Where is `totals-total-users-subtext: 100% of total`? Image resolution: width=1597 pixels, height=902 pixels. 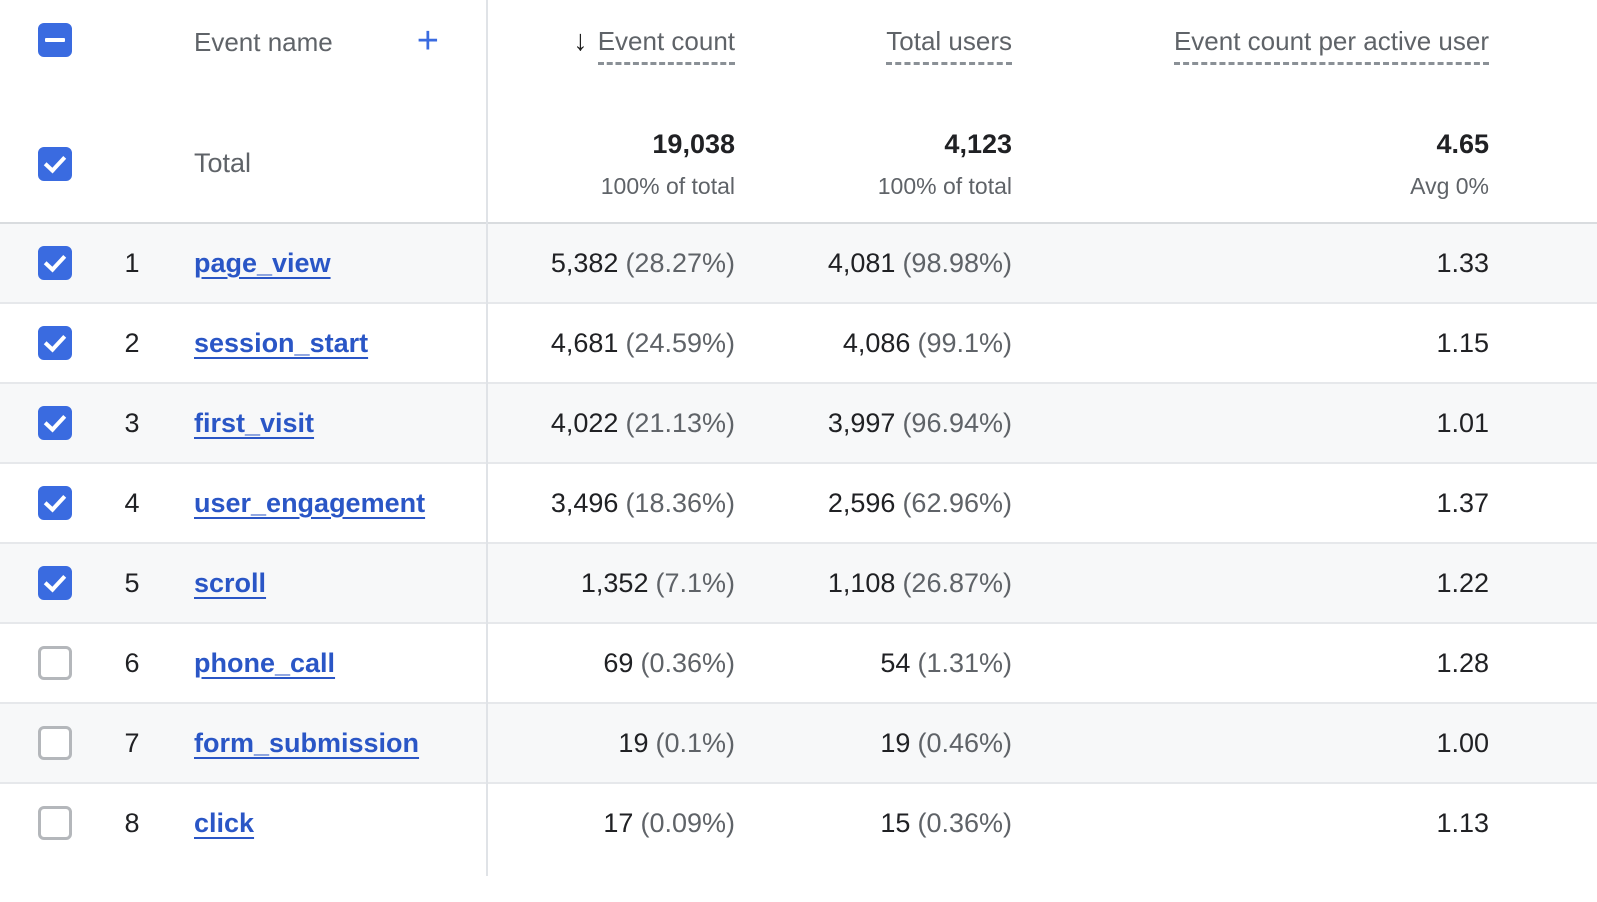 totals-total-users-subtext: 100% of total is located at coordinates (944, 185).